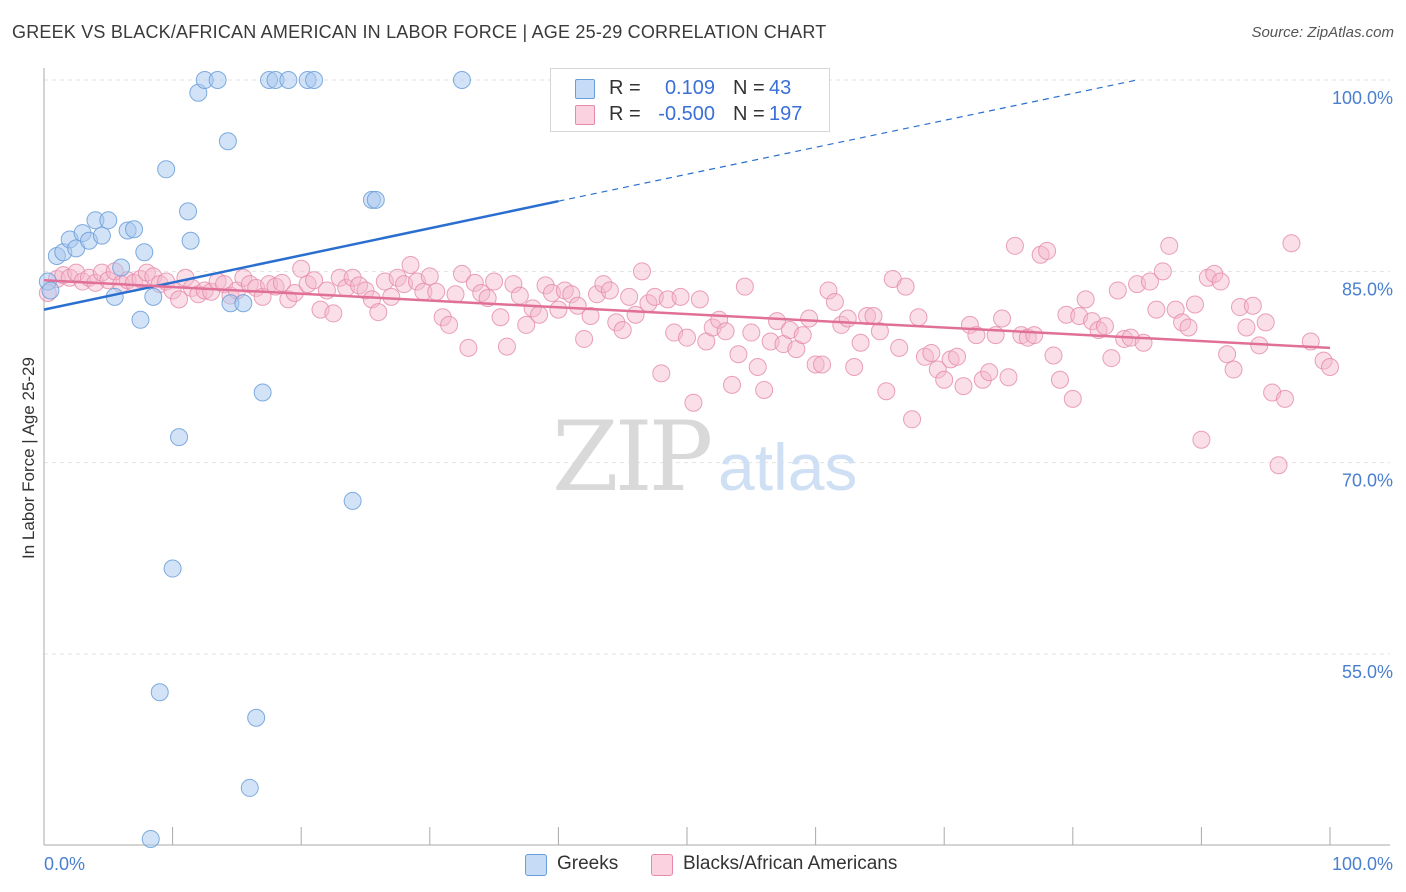 This screenshot has width=1406, height=892. I want to click on watermark-atlas: atlas, so click(787, 467).